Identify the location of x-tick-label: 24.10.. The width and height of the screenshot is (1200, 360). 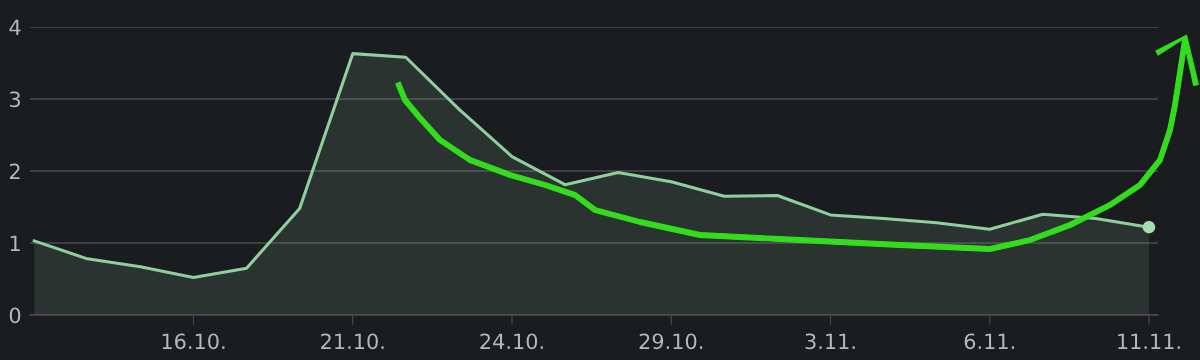
(511, 341).